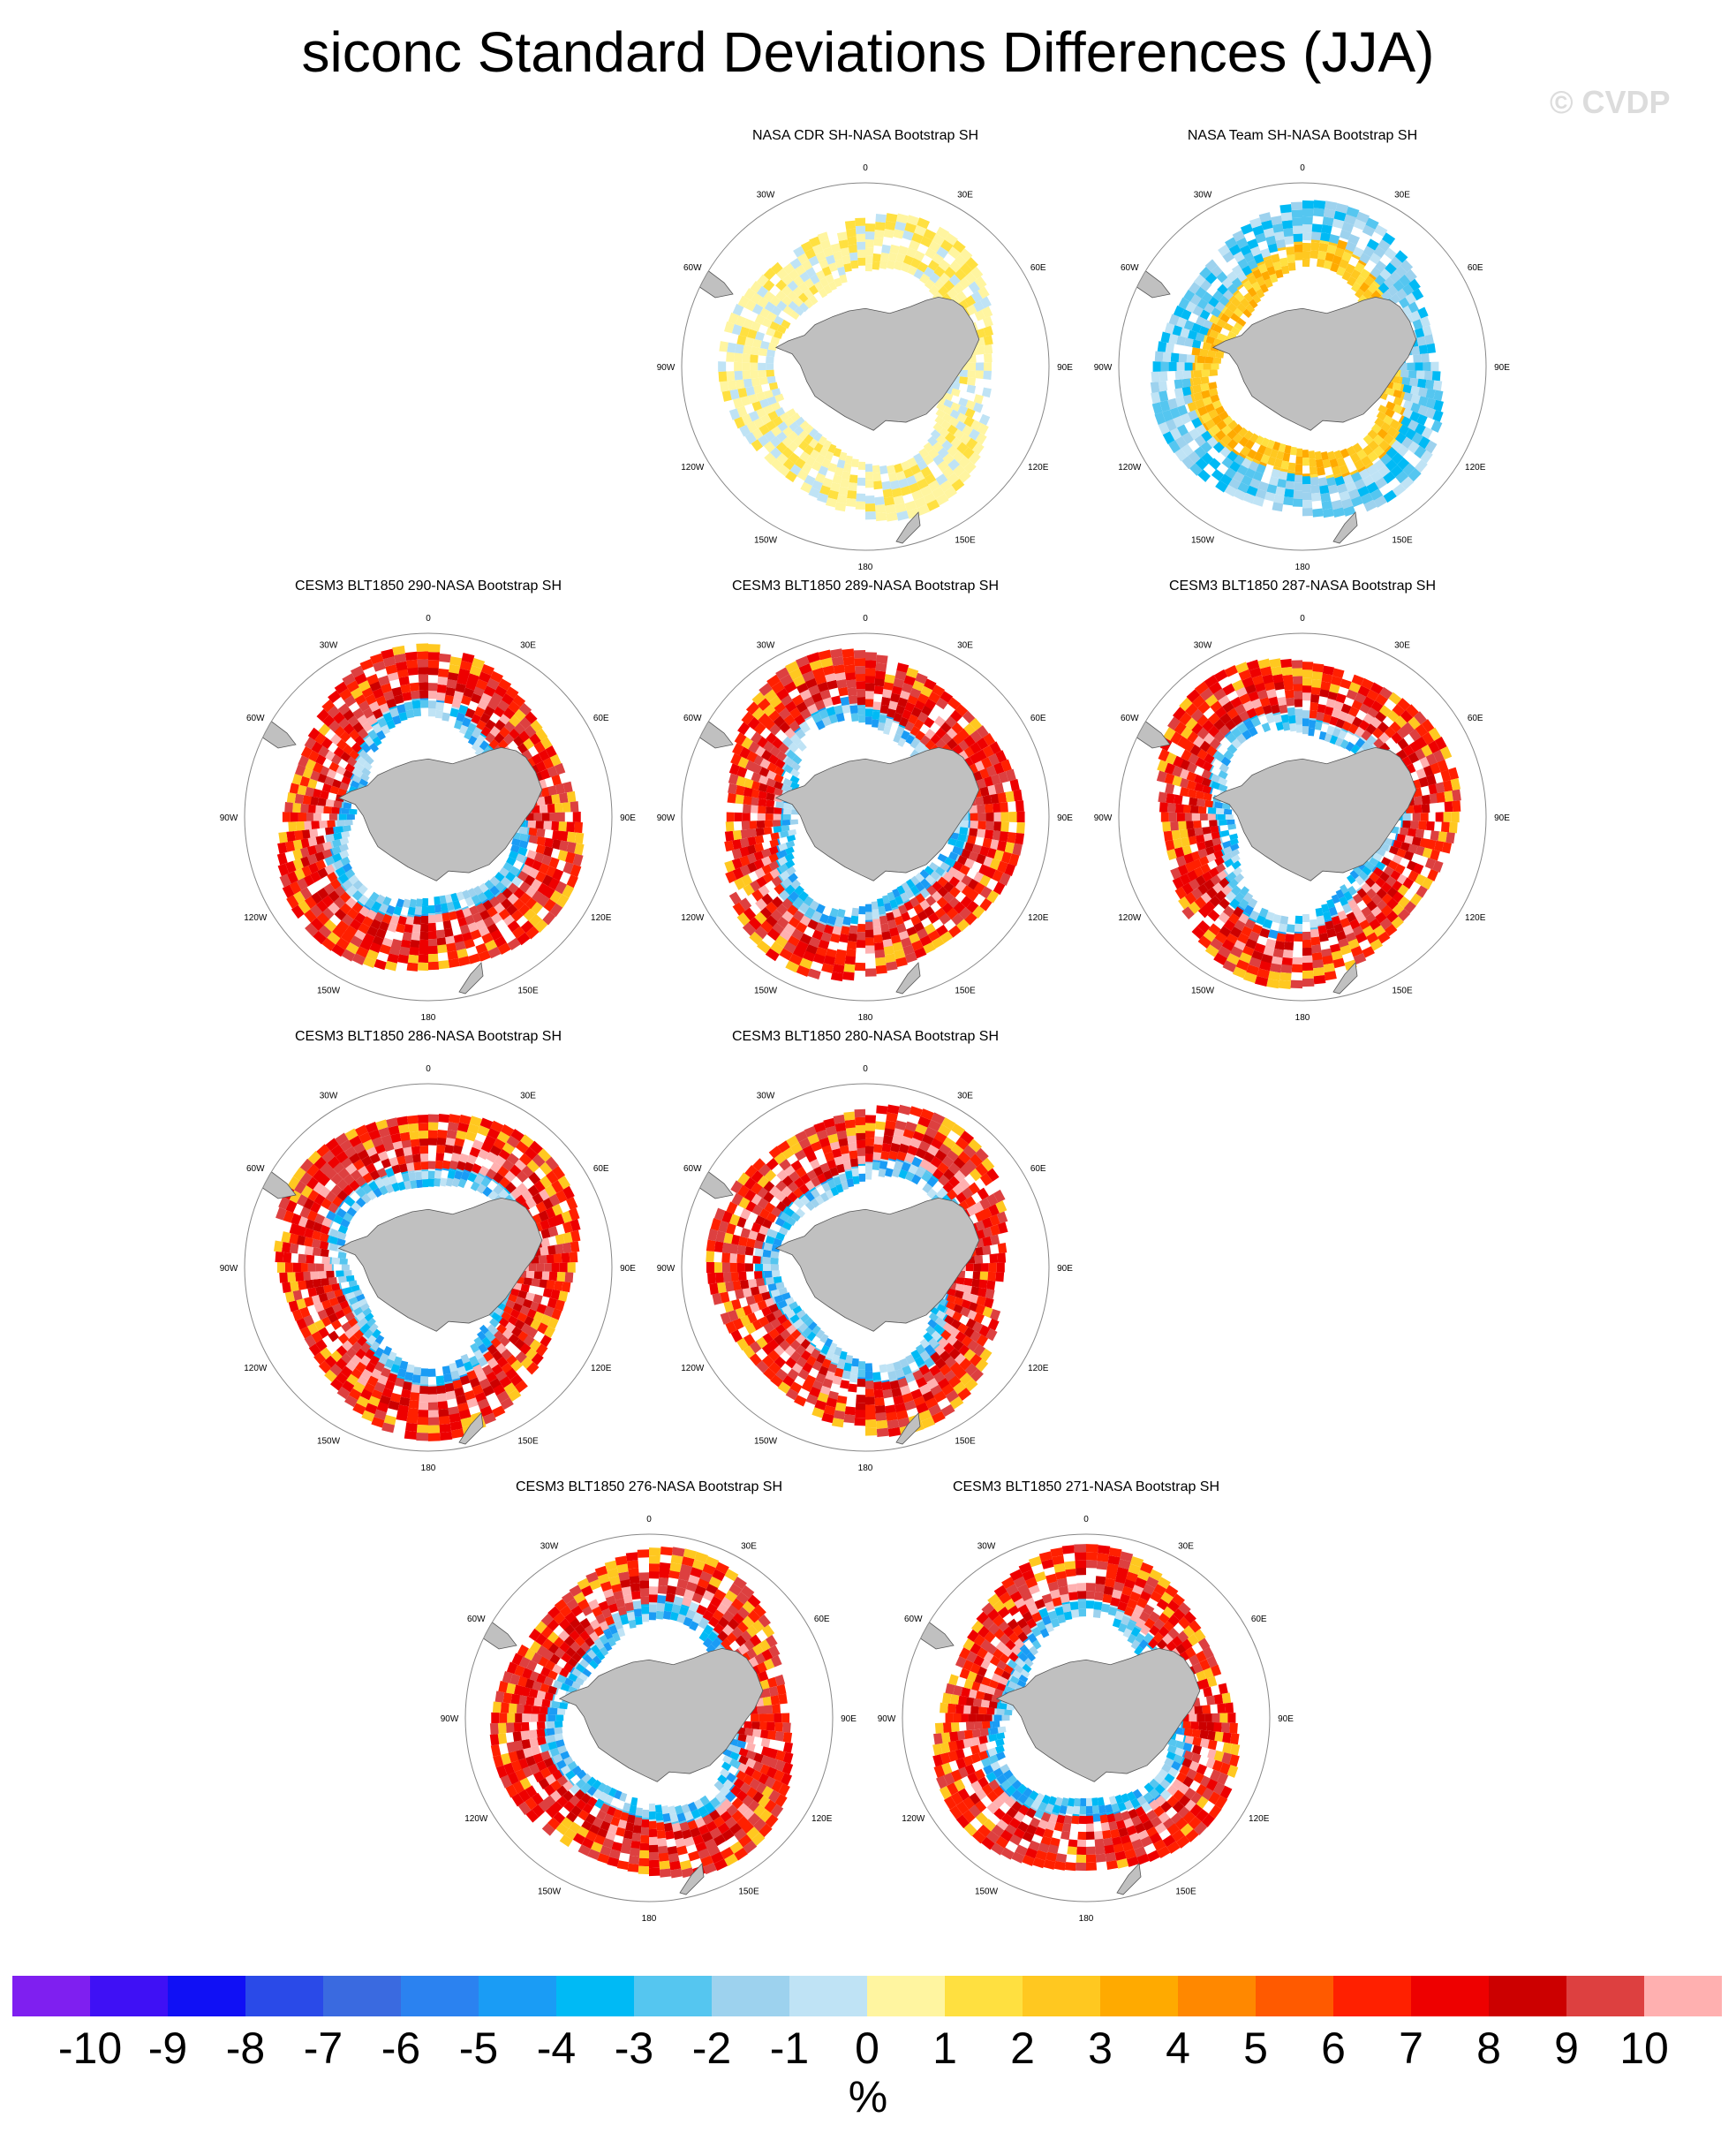 This screenshot has height=2133, width=1736. I want to click on longitude-label: 60E, so click(1476, 268).